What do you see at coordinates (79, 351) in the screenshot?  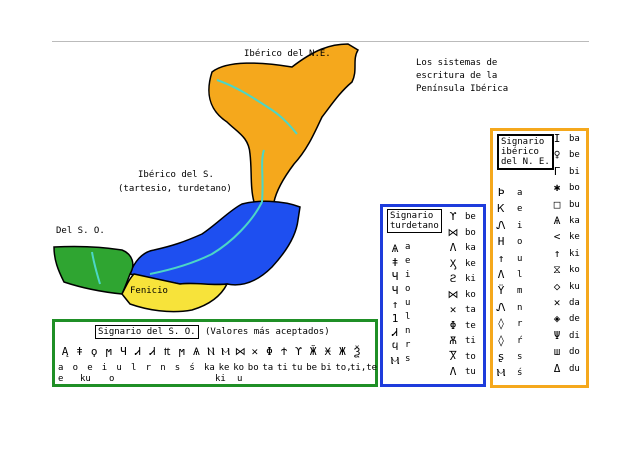 I see `so-glyph: ǂ` at bounding box center [79, 351].